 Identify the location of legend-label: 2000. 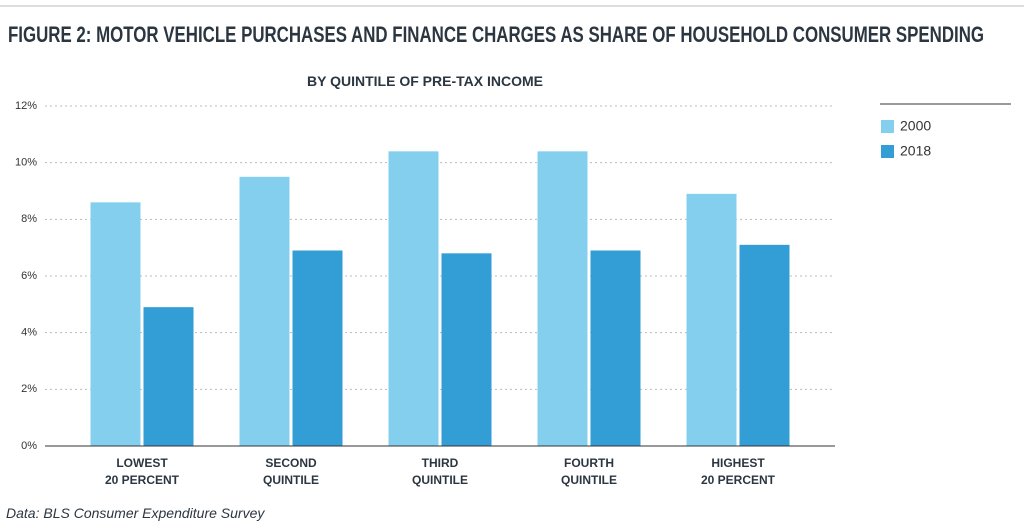
(915, 126).